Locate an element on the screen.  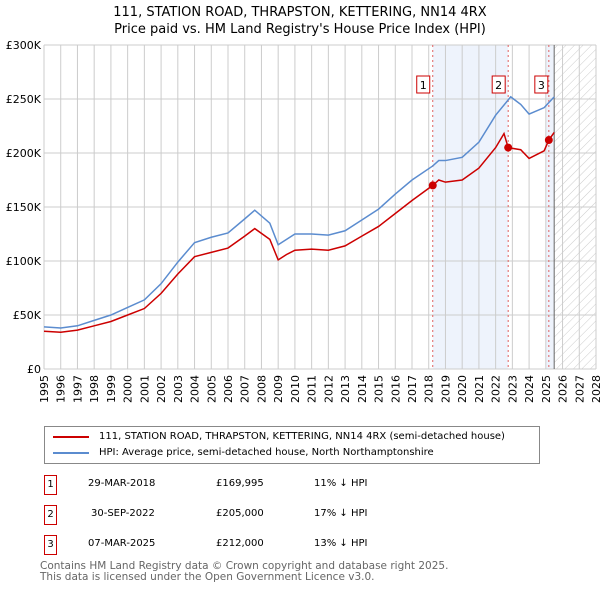
x-tick-label: 2011 is located at coordinates (312, 389).